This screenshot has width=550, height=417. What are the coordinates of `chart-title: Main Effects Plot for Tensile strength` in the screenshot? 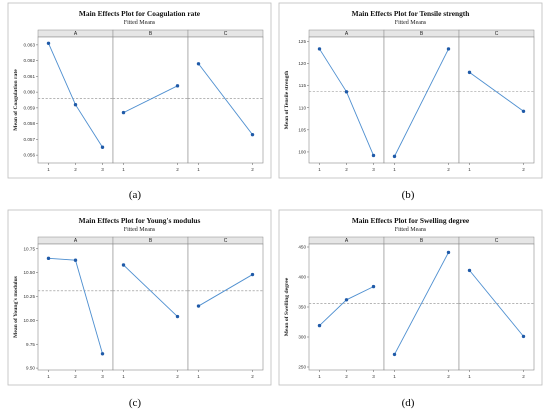 It's located at (411, 13).